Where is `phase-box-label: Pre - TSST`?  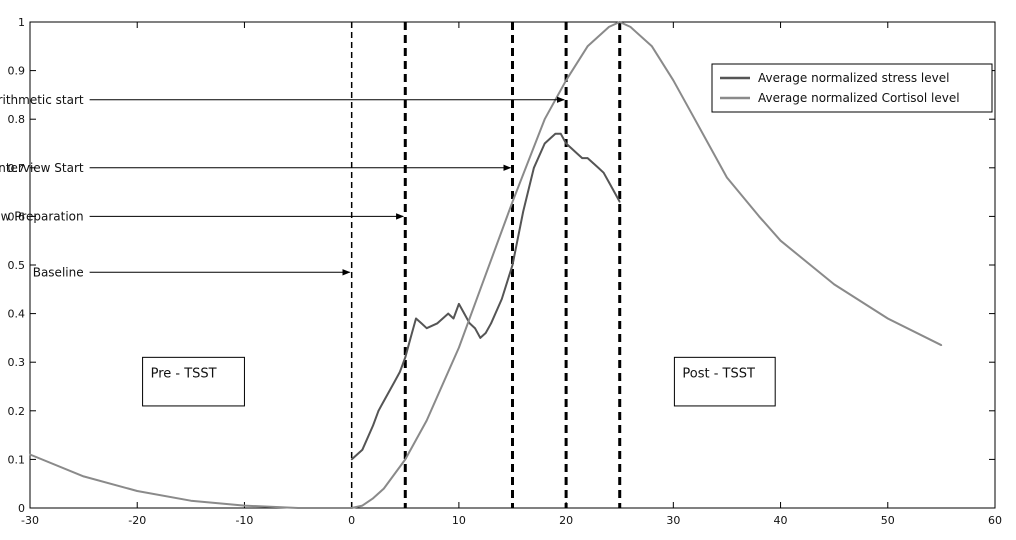
phase-box-label: Pre - TSST is located at coordinates (184, 373).